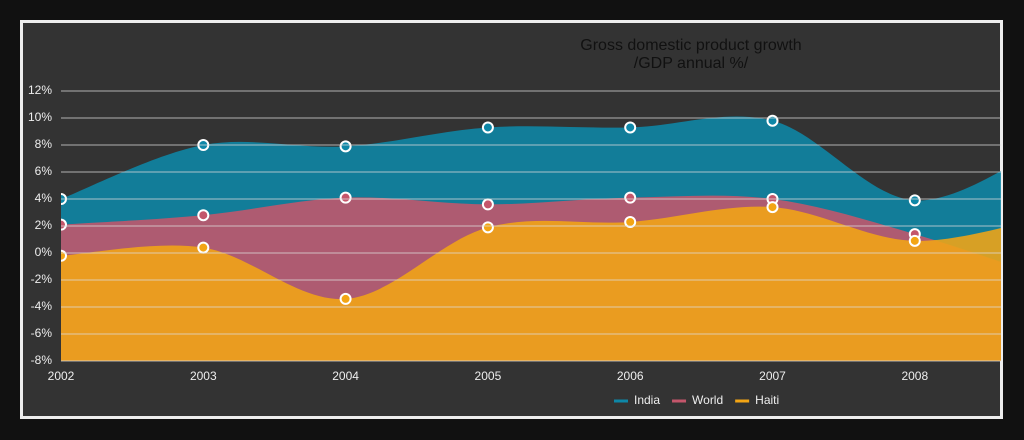 Image resolution: width=1024 pixels, height=440 pixels. I want to click on y-tick-label: 8%, so click(44, 144).